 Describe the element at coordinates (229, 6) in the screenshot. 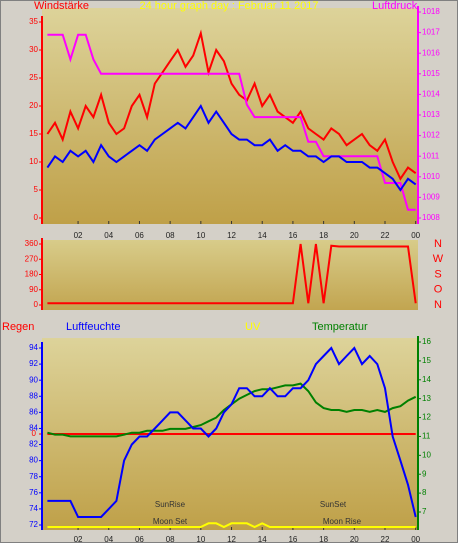

I see `chart-title: 24 hour graph day : Februar 11 2017` at that location.